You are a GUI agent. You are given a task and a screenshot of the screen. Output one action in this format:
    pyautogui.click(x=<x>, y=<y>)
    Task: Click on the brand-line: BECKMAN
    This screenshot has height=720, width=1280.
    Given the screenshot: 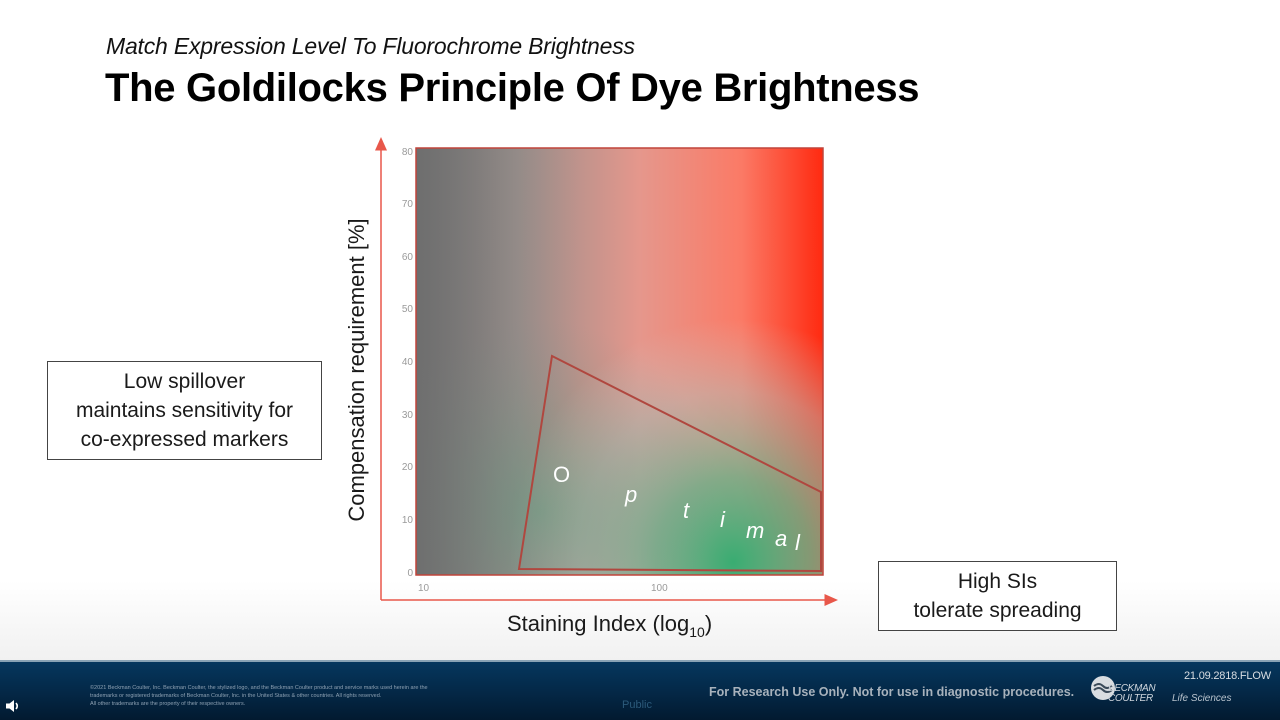 What is the action you would take?
    pyautogui.click(x=1132, y=688)
    